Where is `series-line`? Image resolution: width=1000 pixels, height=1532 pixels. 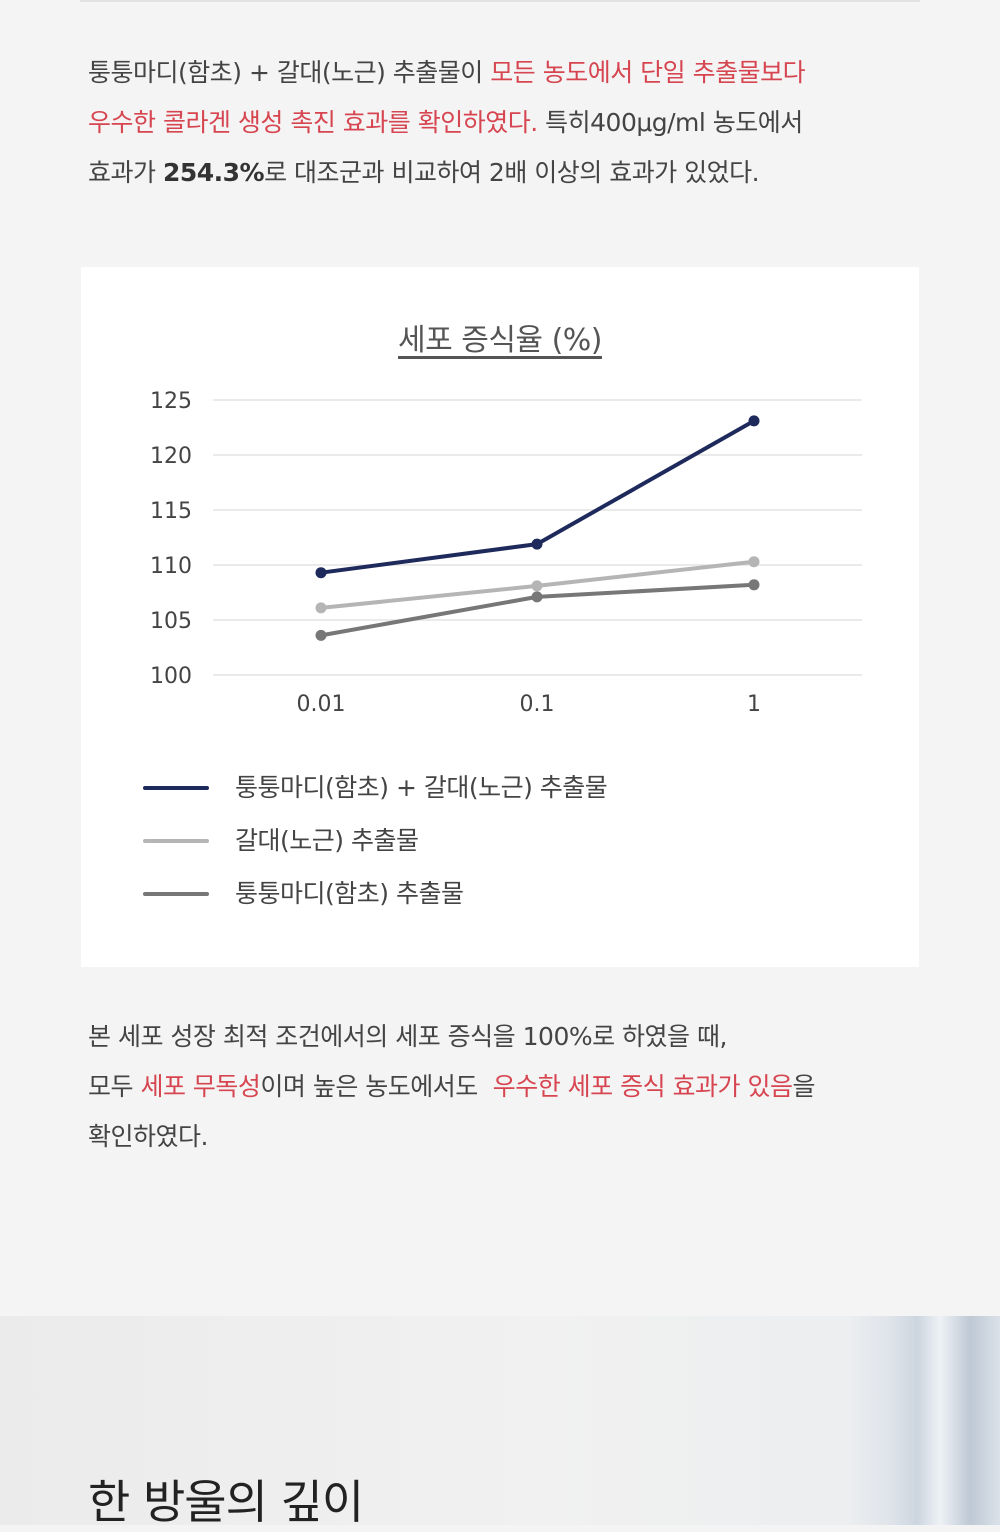
series-line is located at coordinates (537, 497).